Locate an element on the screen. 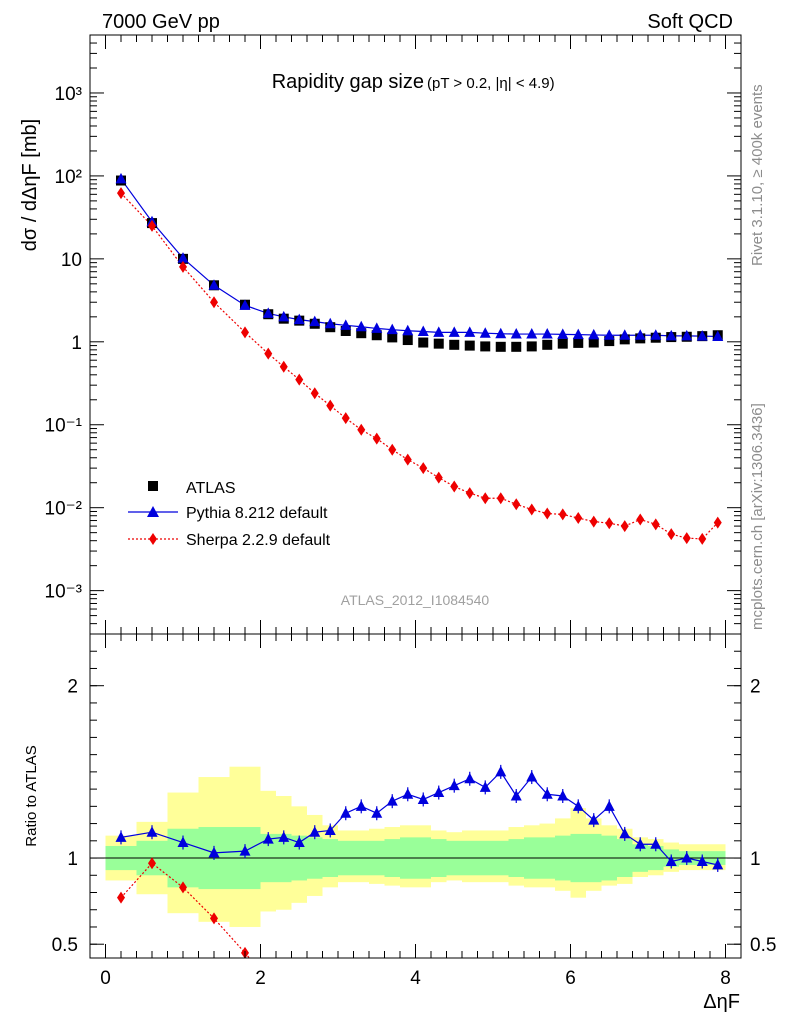 The image size is (786, 1024). y-tick-label: 10⁻² is located at coordinates (64, 509).